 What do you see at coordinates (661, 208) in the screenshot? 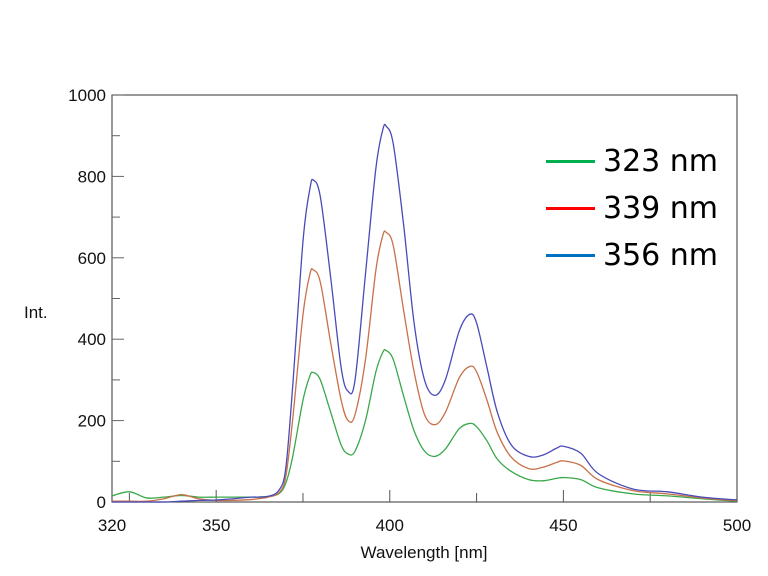
I see `legend-label: 339 nm` at bounding box center [661, 208].